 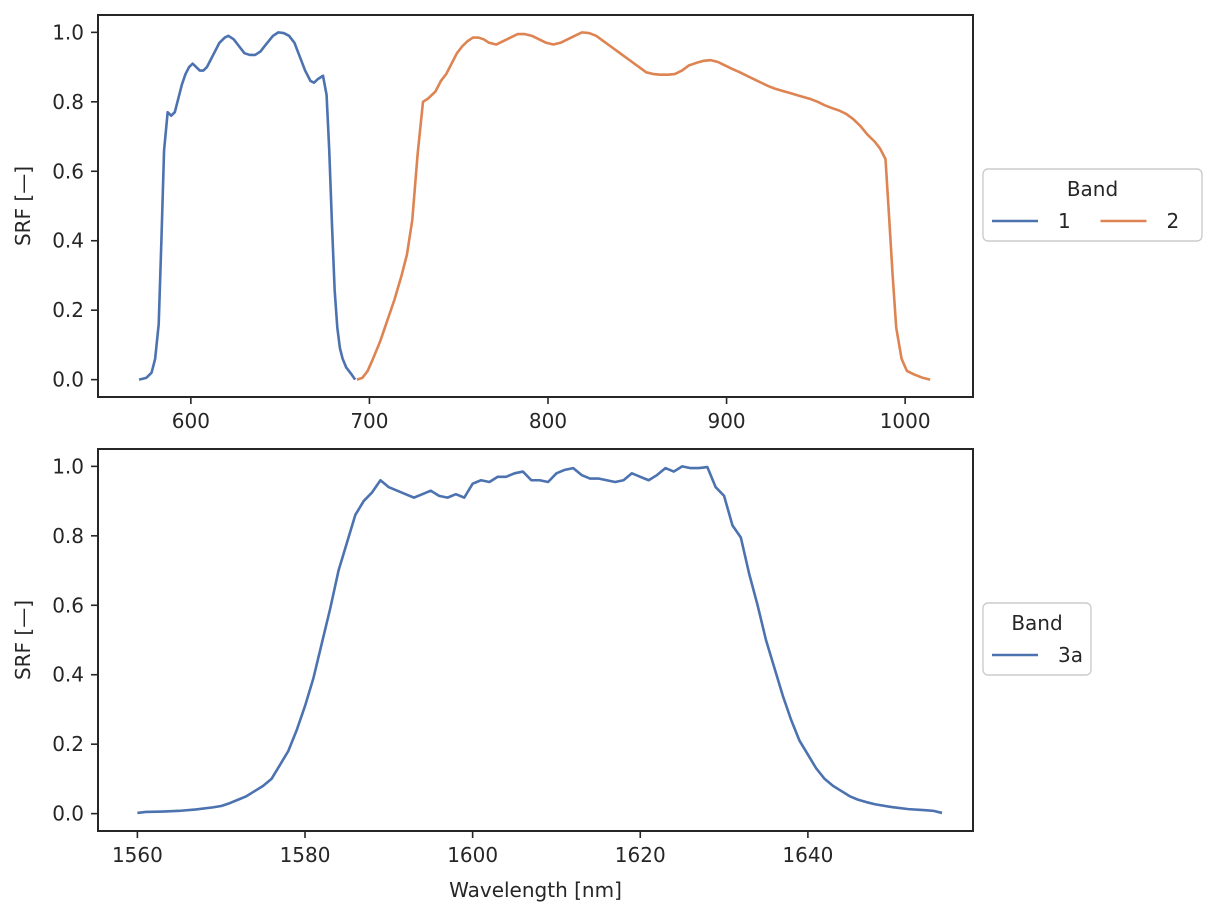 What do you see at coordinates (807, 855) in the screenshot?
I see `x-tick-label: 1640` at bounding box center [807, 855].